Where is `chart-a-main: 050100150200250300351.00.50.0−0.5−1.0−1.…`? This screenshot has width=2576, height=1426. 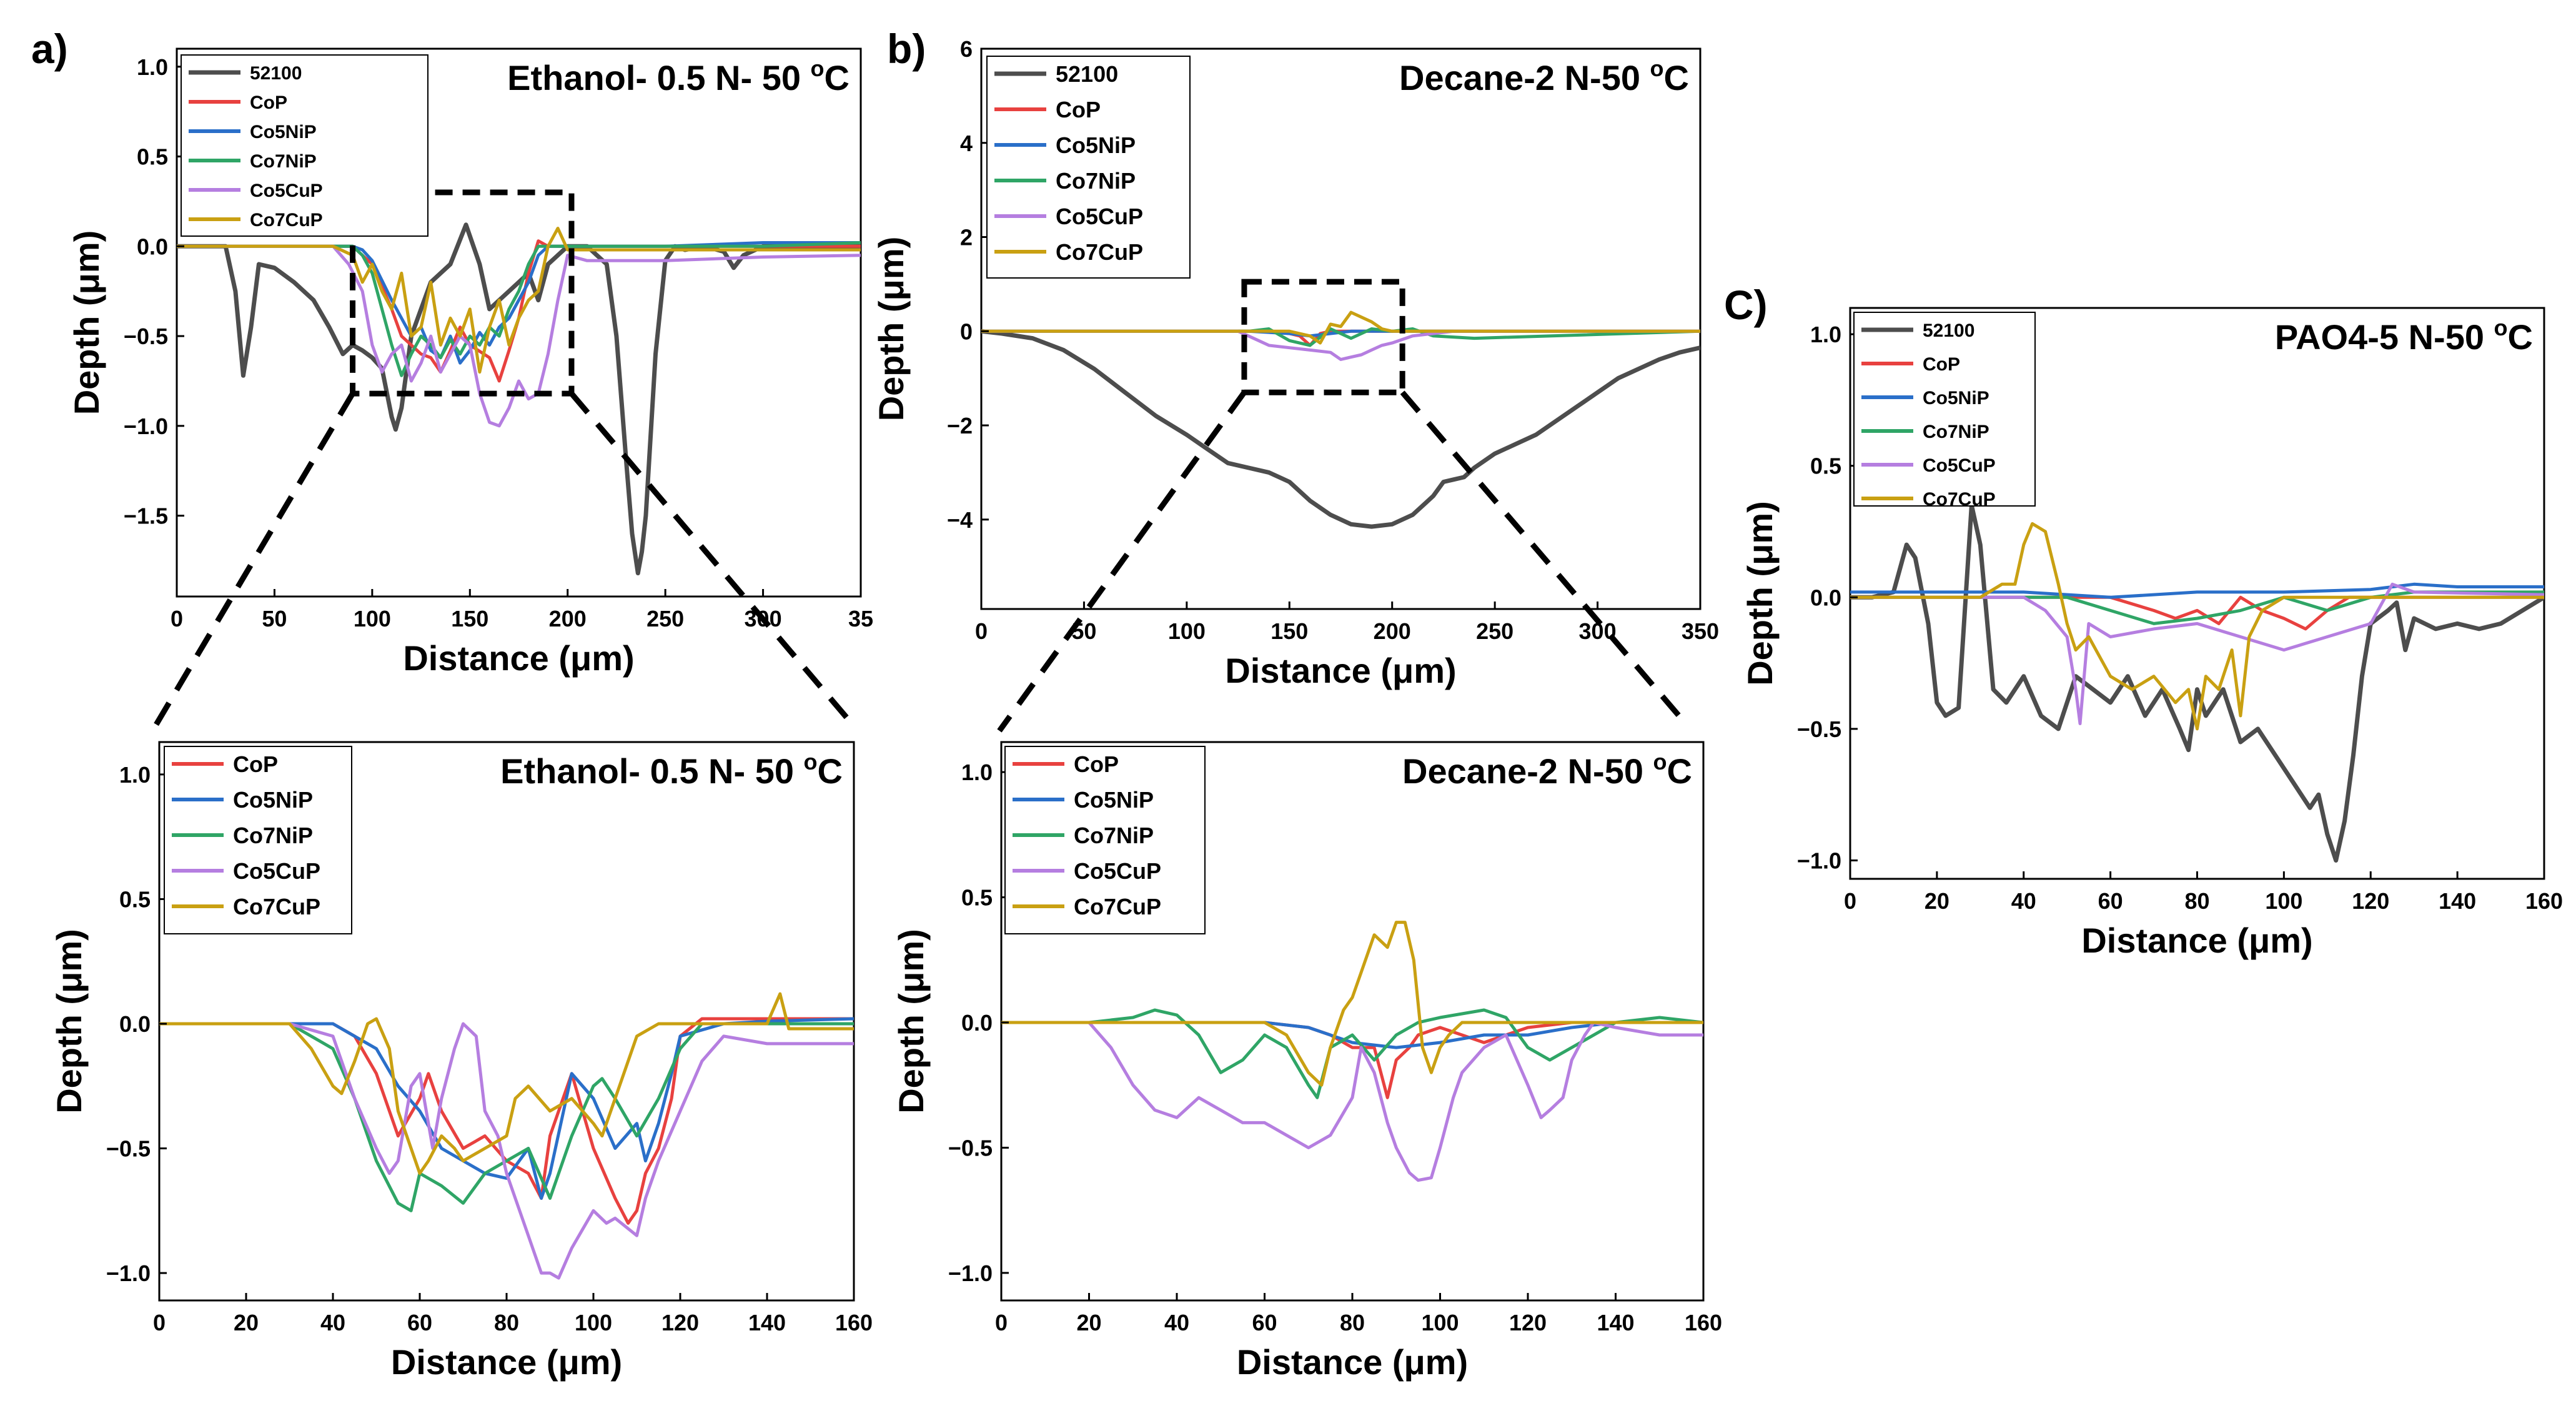
chart-a-main: 050100150200250300351.00.50.0−0.5−1.0−1.… is located at coordinates (470, 362).